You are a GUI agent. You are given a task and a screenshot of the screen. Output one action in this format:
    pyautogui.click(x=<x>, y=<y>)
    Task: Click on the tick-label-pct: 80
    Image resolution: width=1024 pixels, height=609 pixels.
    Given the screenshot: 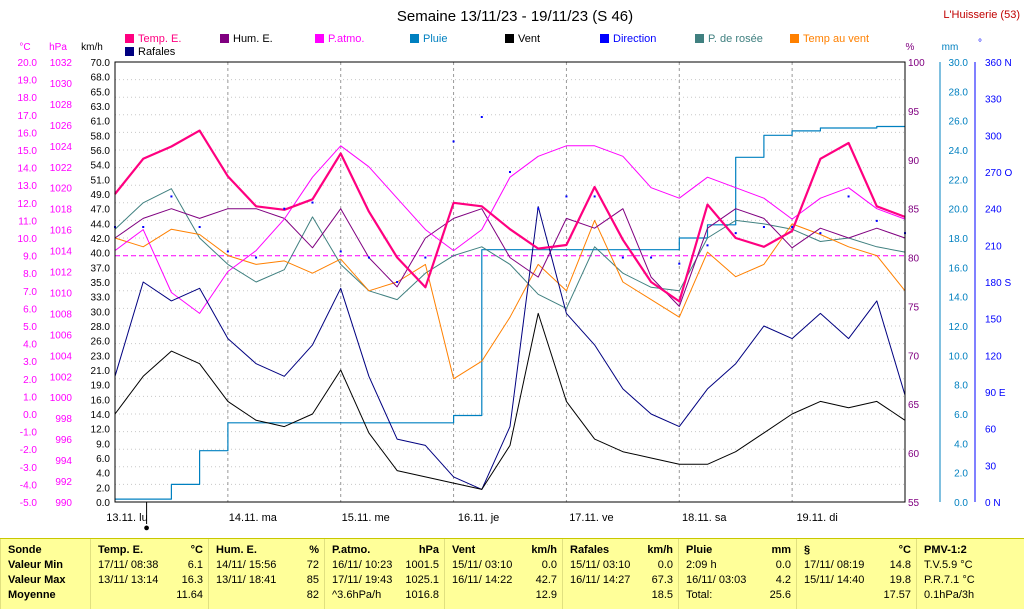 What is the action you would take?
    pyautogui.click(x=914, y=259)
    